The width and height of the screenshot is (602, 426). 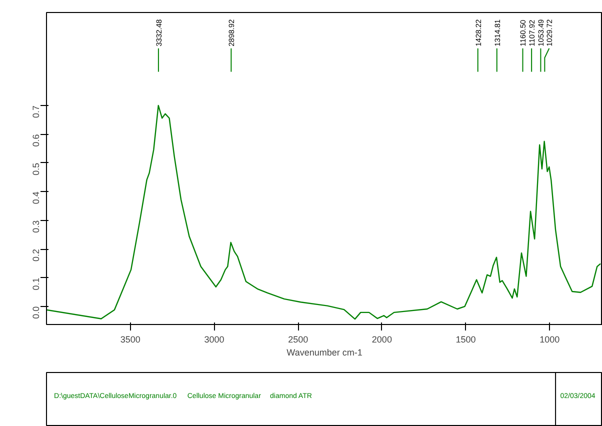 I want to click on x-tick-label: 2000, so click(x=382, y=339).